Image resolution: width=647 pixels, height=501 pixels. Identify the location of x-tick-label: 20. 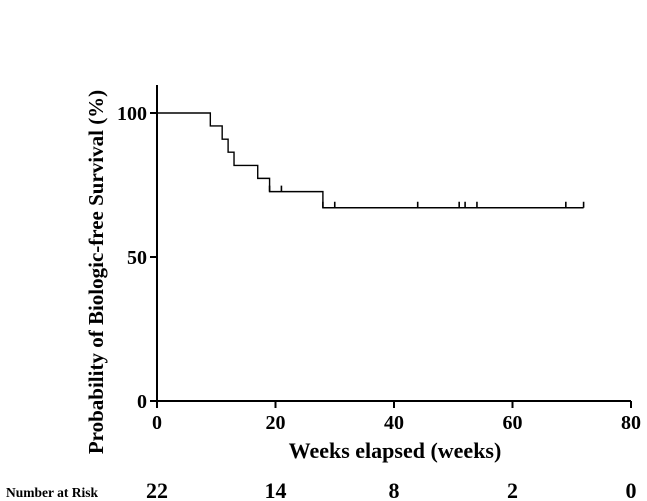
(276, 423).